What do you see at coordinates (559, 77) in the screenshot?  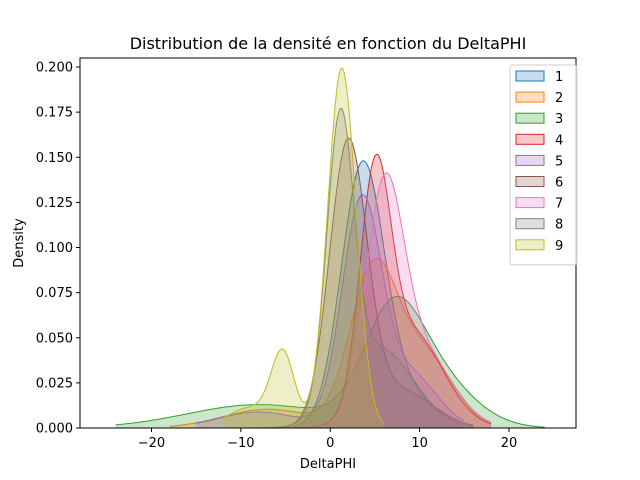 I see `legend-label-1: 1` at bounding box center [559, 77].